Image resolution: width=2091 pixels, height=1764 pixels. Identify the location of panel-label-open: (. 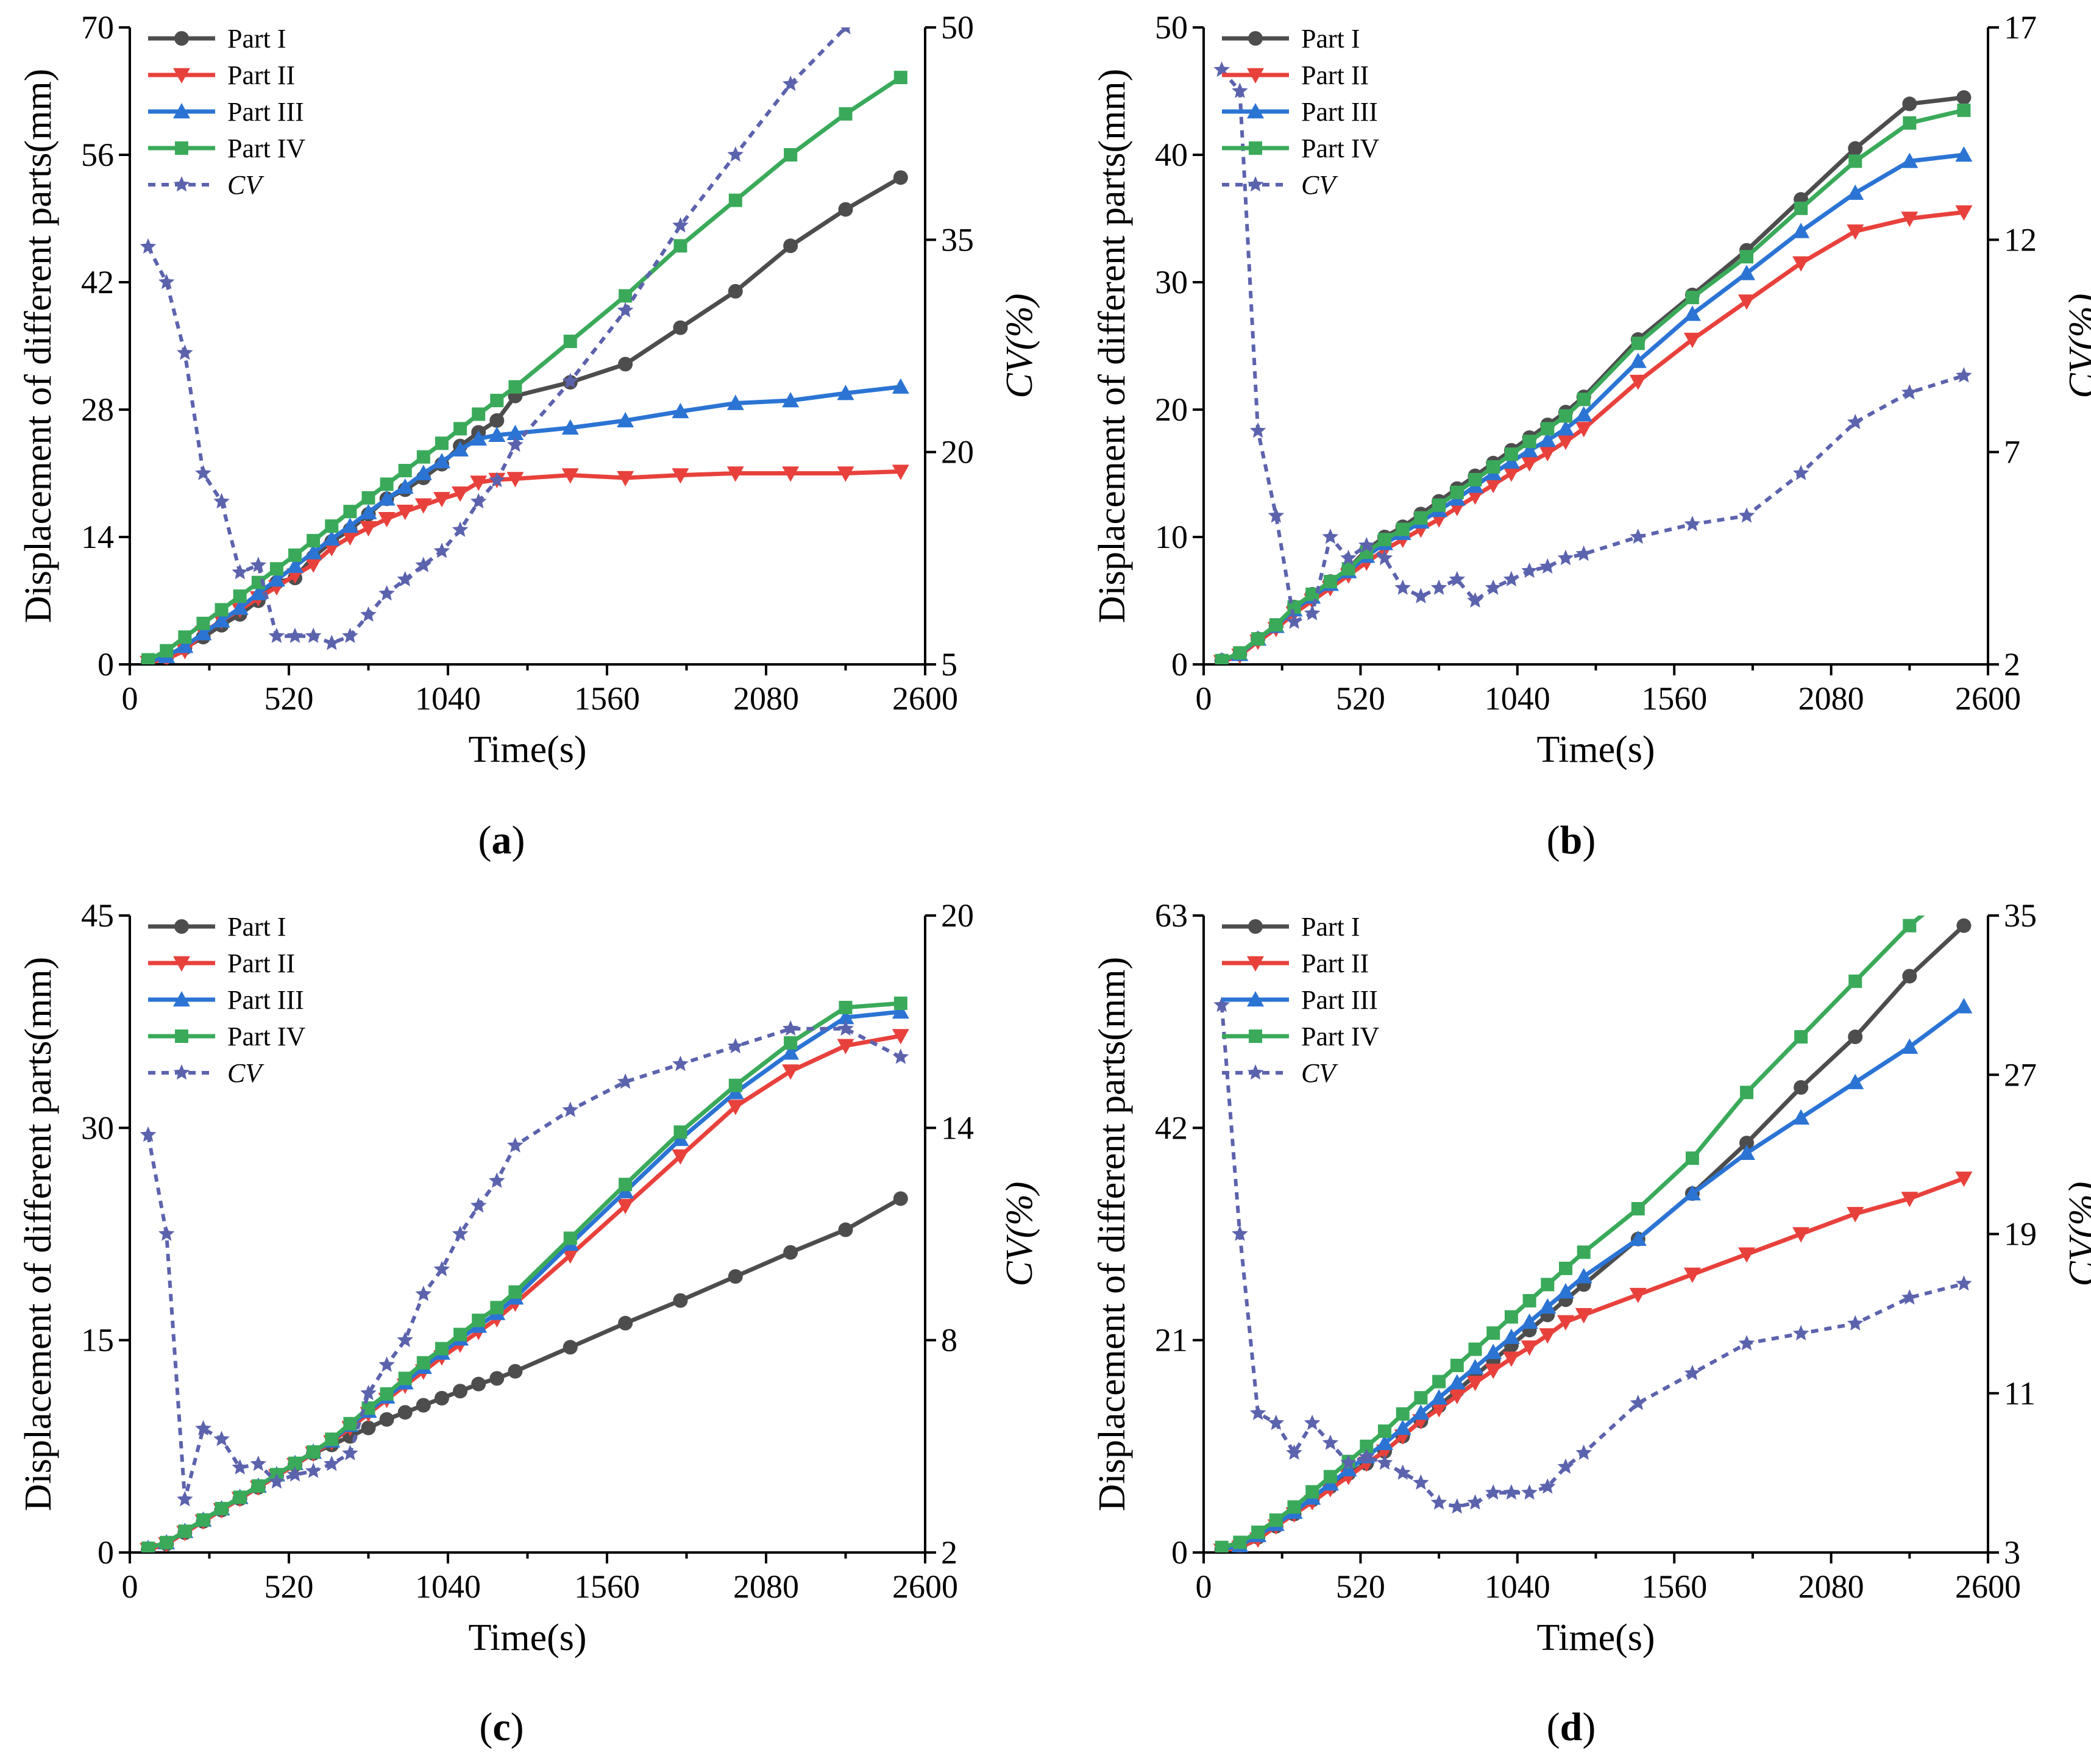
(1553, 1727).